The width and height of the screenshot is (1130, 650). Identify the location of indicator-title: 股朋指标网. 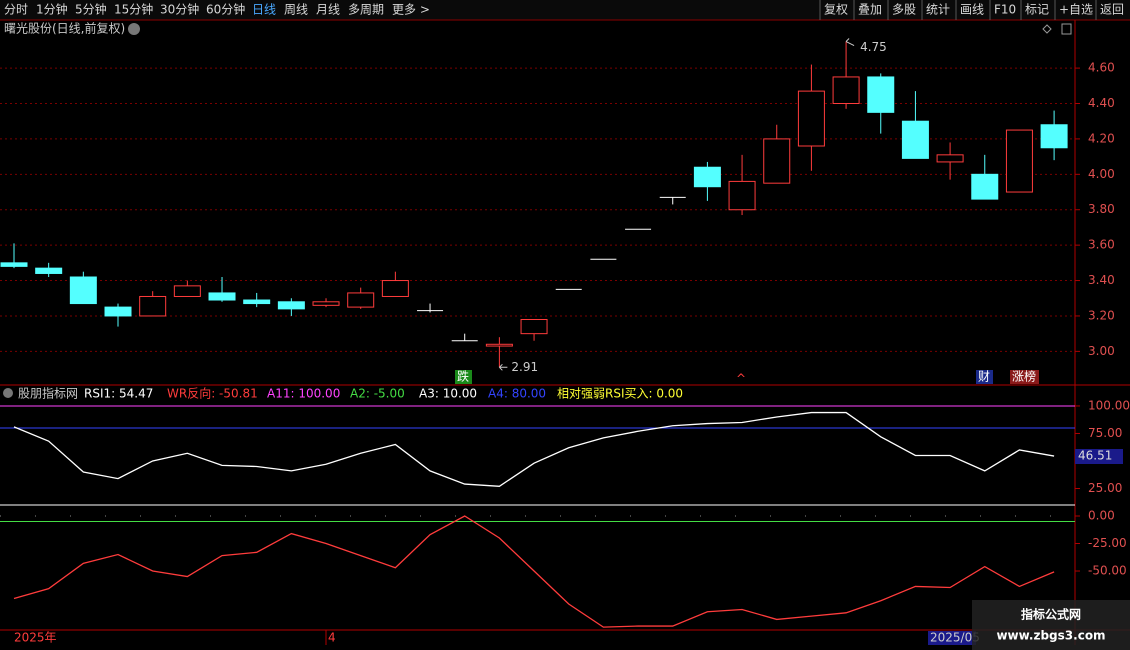
(48, 393).